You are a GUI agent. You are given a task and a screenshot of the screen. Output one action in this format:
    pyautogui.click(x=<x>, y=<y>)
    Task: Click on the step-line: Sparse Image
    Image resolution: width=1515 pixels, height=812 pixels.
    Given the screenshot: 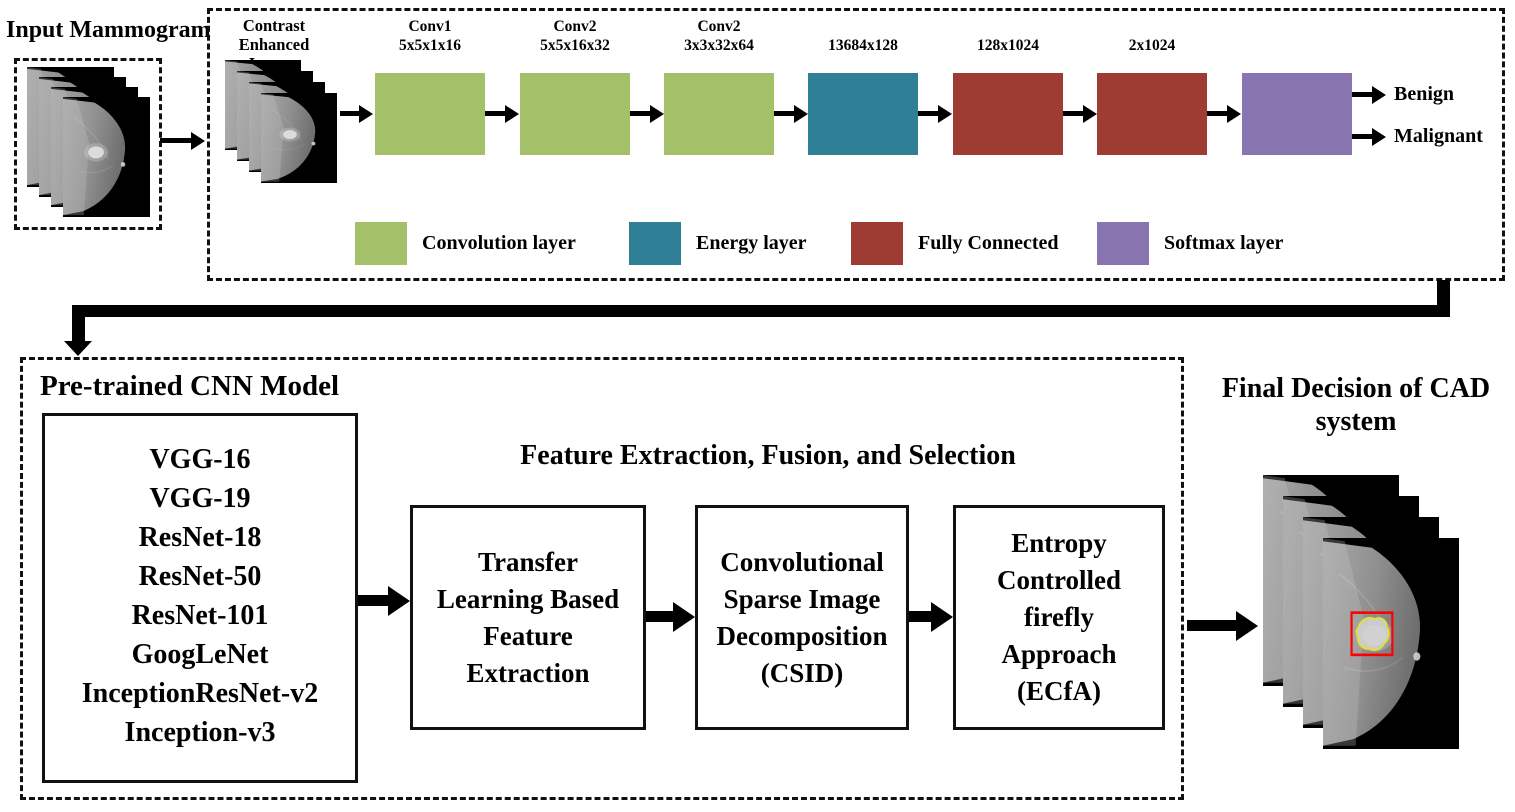 What is the action you would take?
    pyautogui.click(x=802, y=598)
    